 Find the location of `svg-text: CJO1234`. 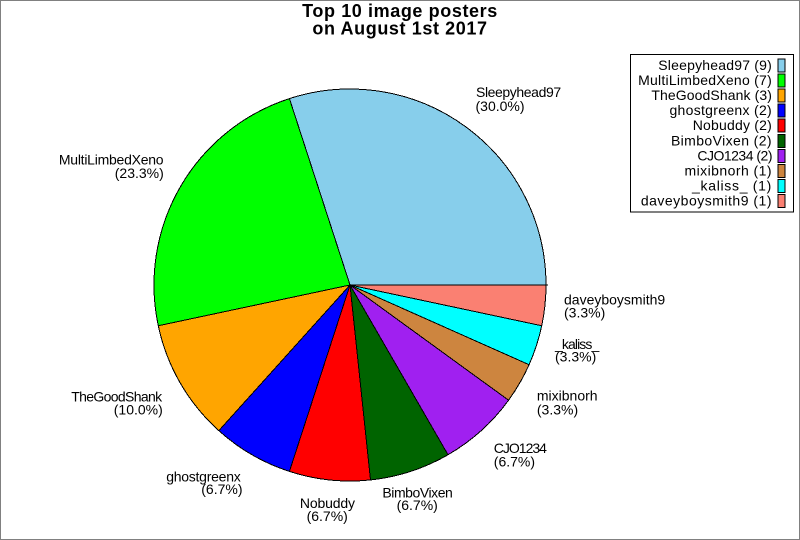

svg-text: CJO1234 is located at coordinates (520, 448).